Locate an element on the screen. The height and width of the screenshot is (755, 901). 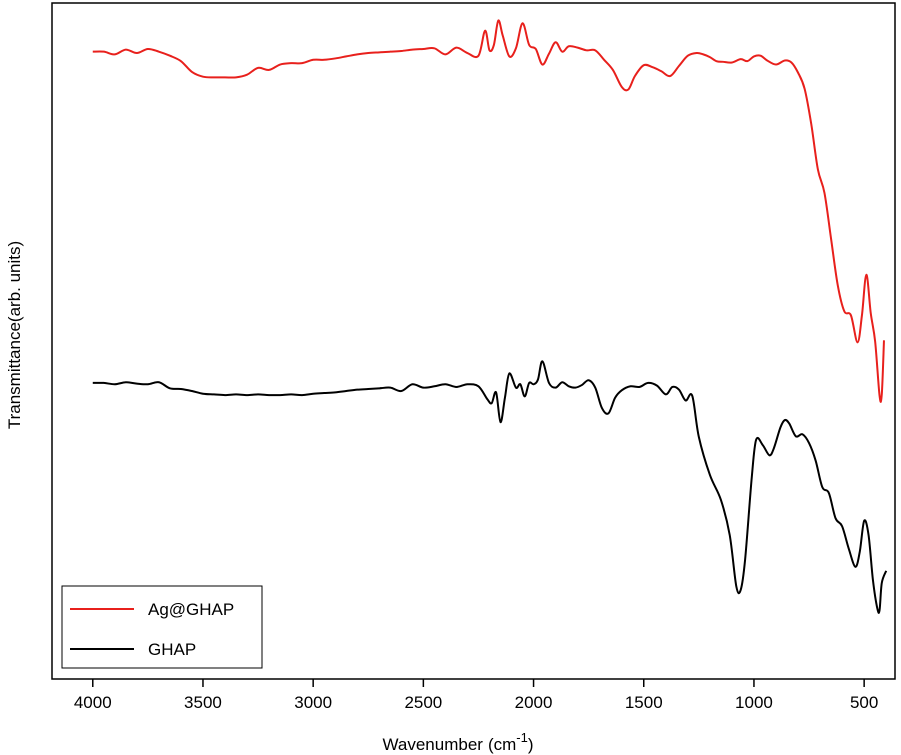
x-tick-label: 3500 is located at coordinates (203, 702).